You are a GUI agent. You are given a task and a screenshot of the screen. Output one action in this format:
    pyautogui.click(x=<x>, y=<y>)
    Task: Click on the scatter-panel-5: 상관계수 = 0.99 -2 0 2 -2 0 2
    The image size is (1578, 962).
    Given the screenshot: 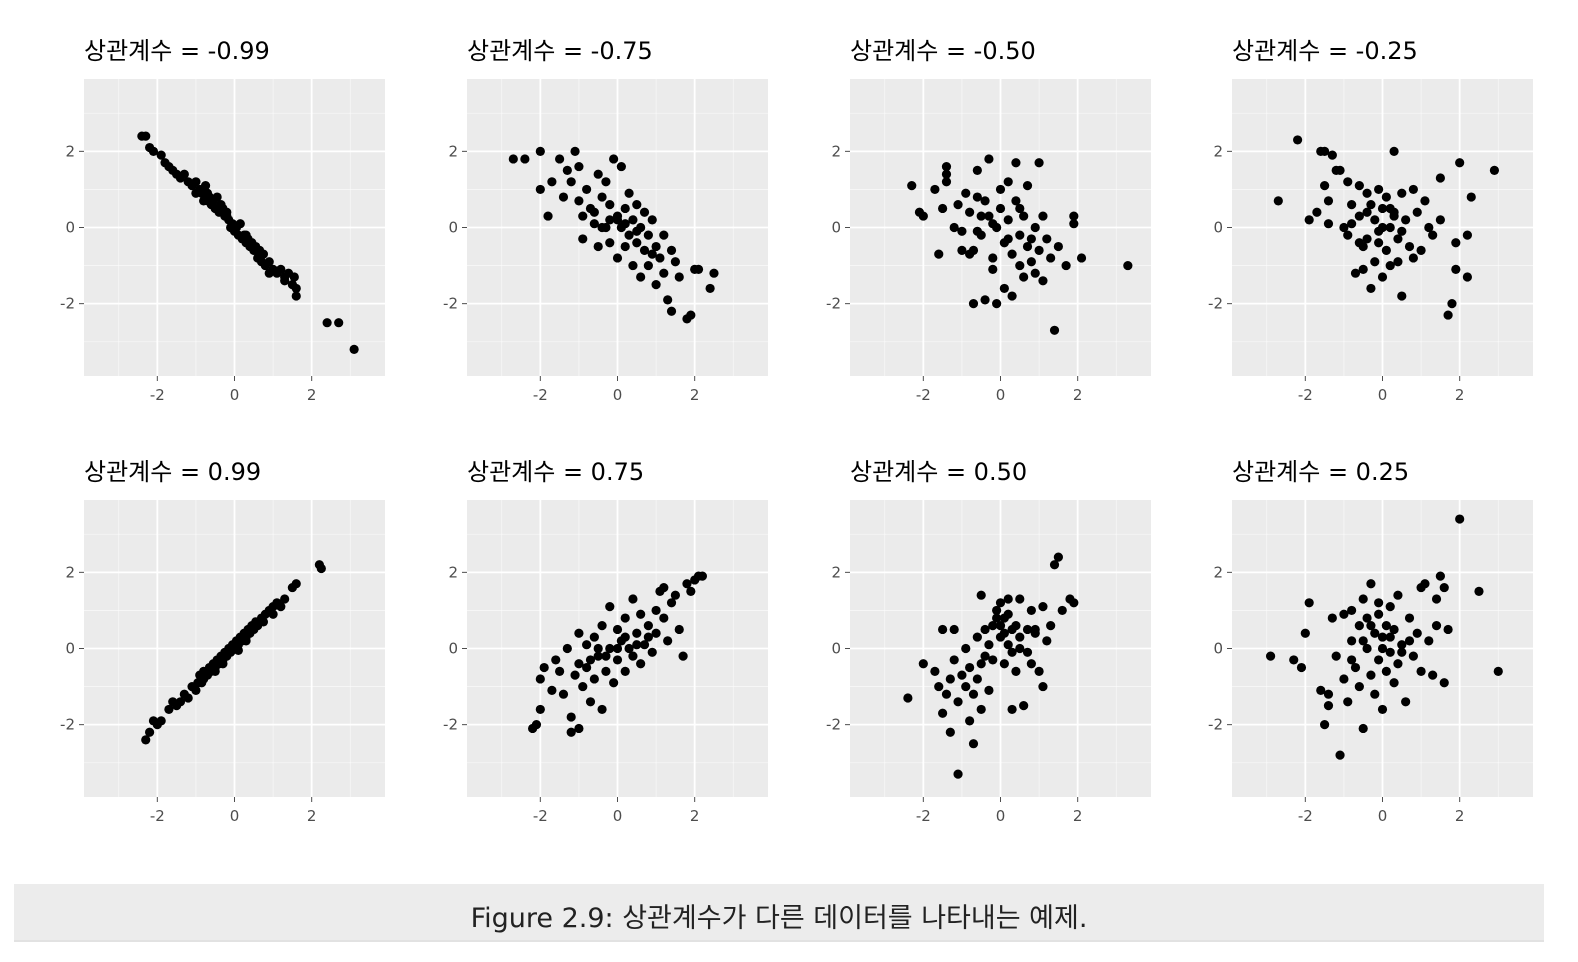 What is the action you would take?
    pyautogui.click(x=222, y=641)
    